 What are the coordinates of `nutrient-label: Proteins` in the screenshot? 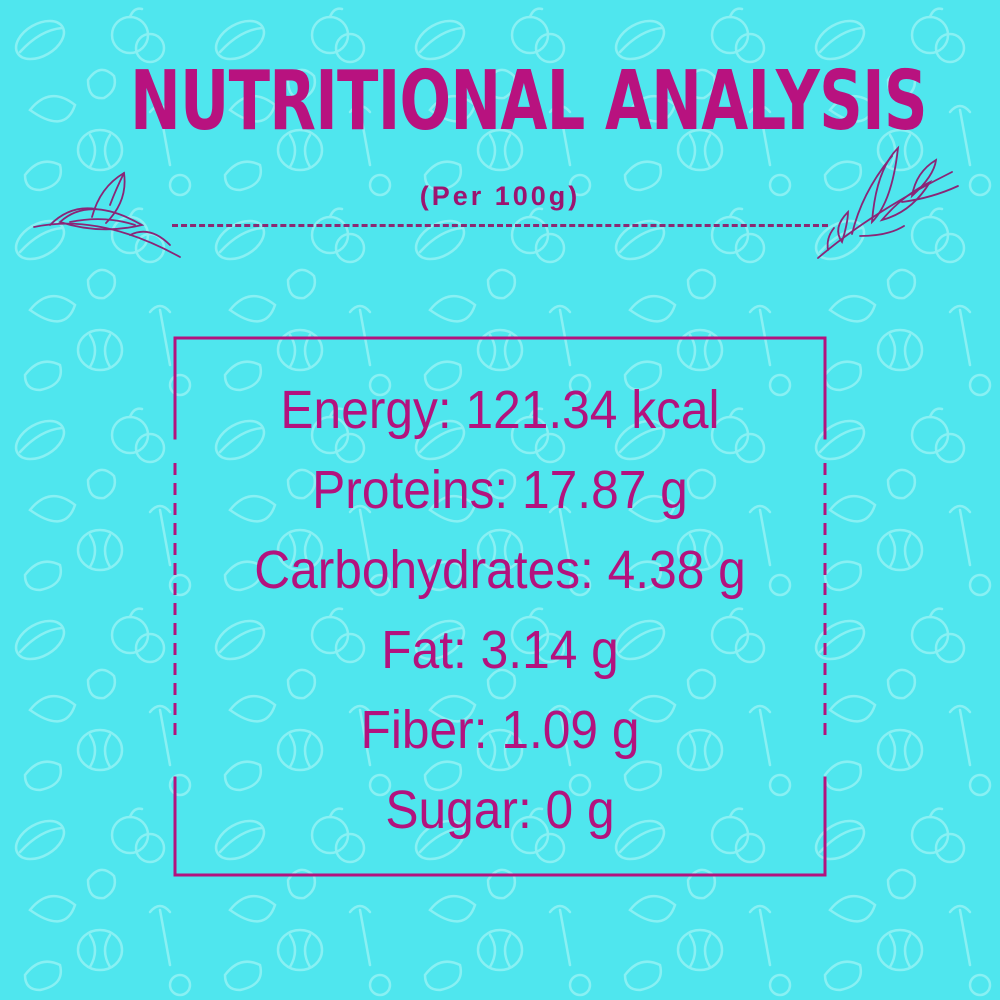 It's located at (403, 490).